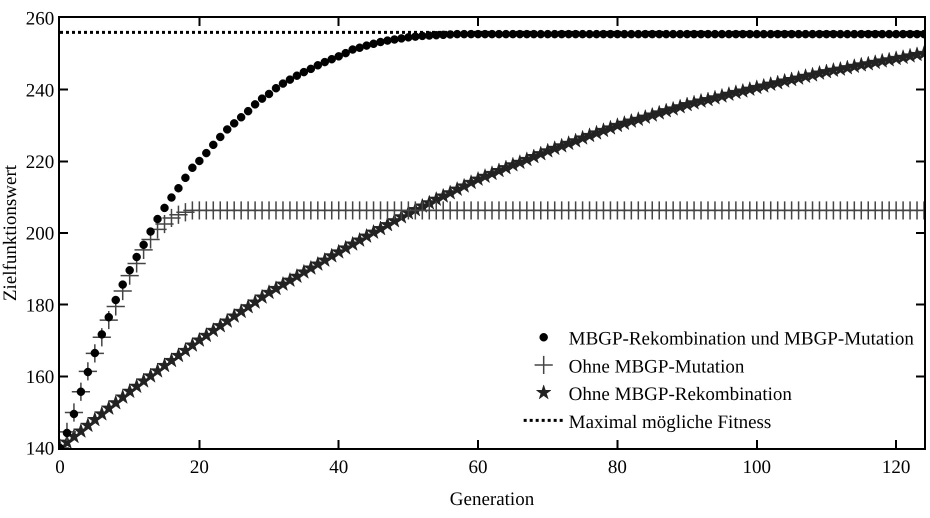  What do you see at coordinates (478, 467) in the screenshot?
I see `x-tick-label: 60` at bounding box center [478, 467].